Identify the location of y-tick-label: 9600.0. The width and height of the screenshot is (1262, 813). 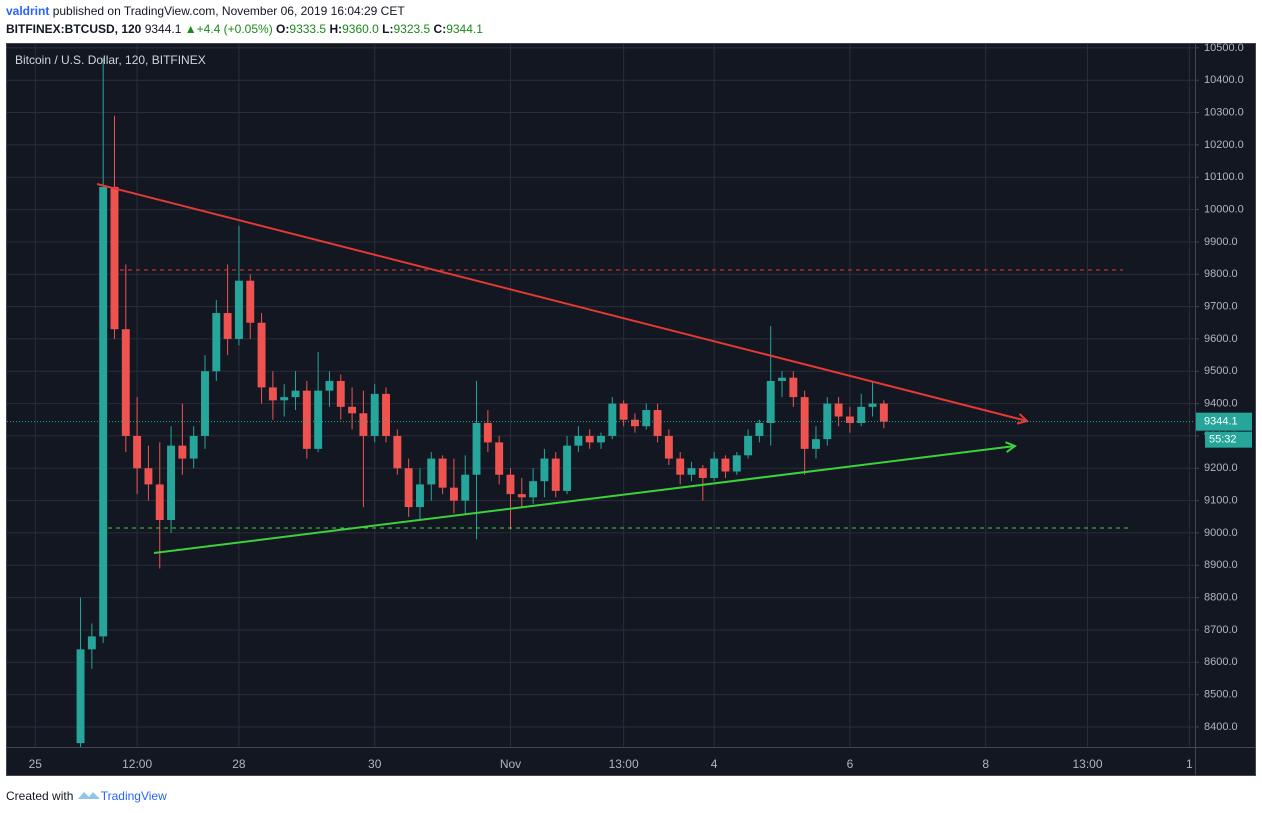
(1221, 339).